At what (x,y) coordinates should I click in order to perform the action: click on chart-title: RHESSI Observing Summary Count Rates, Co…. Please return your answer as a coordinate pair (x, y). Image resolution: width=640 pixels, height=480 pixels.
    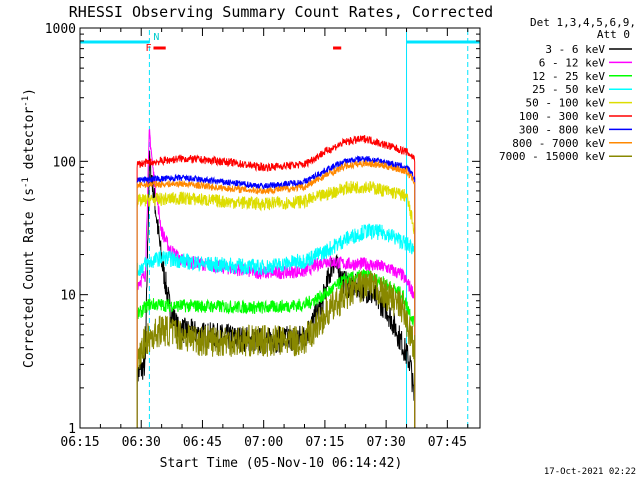
    Looking at the image, I should click on (281, 12).